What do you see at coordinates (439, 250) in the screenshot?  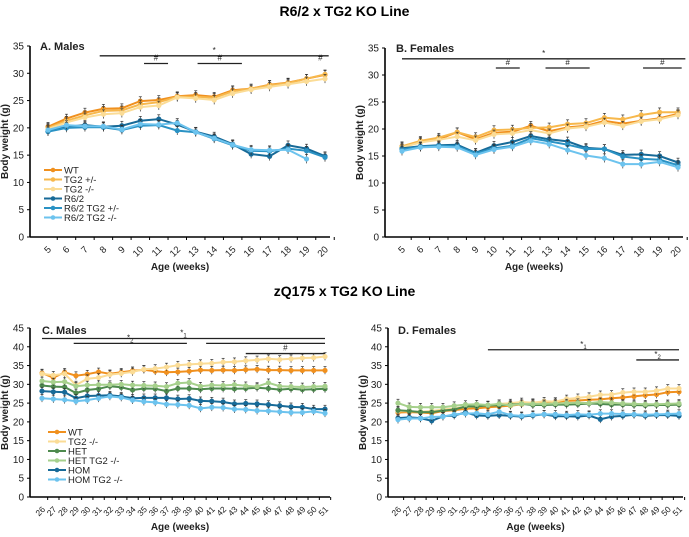 I see `x-tick-label: 7` at bounding box center [439, 250].